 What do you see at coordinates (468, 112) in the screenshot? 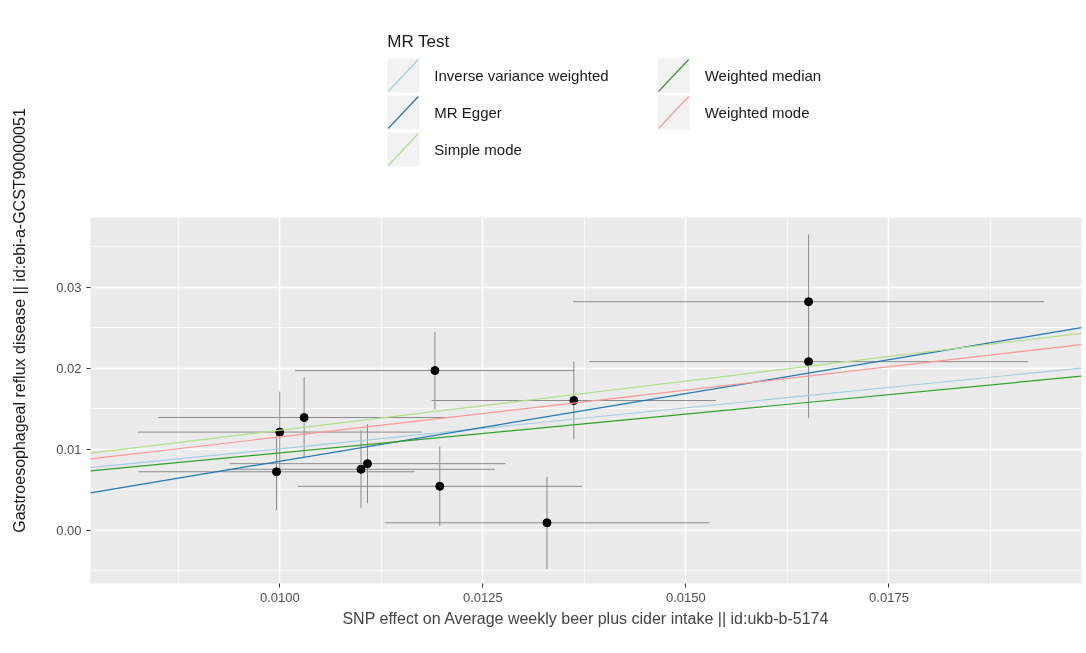
I see `legend-label: MR Egger` at bounding box center [468, 112].